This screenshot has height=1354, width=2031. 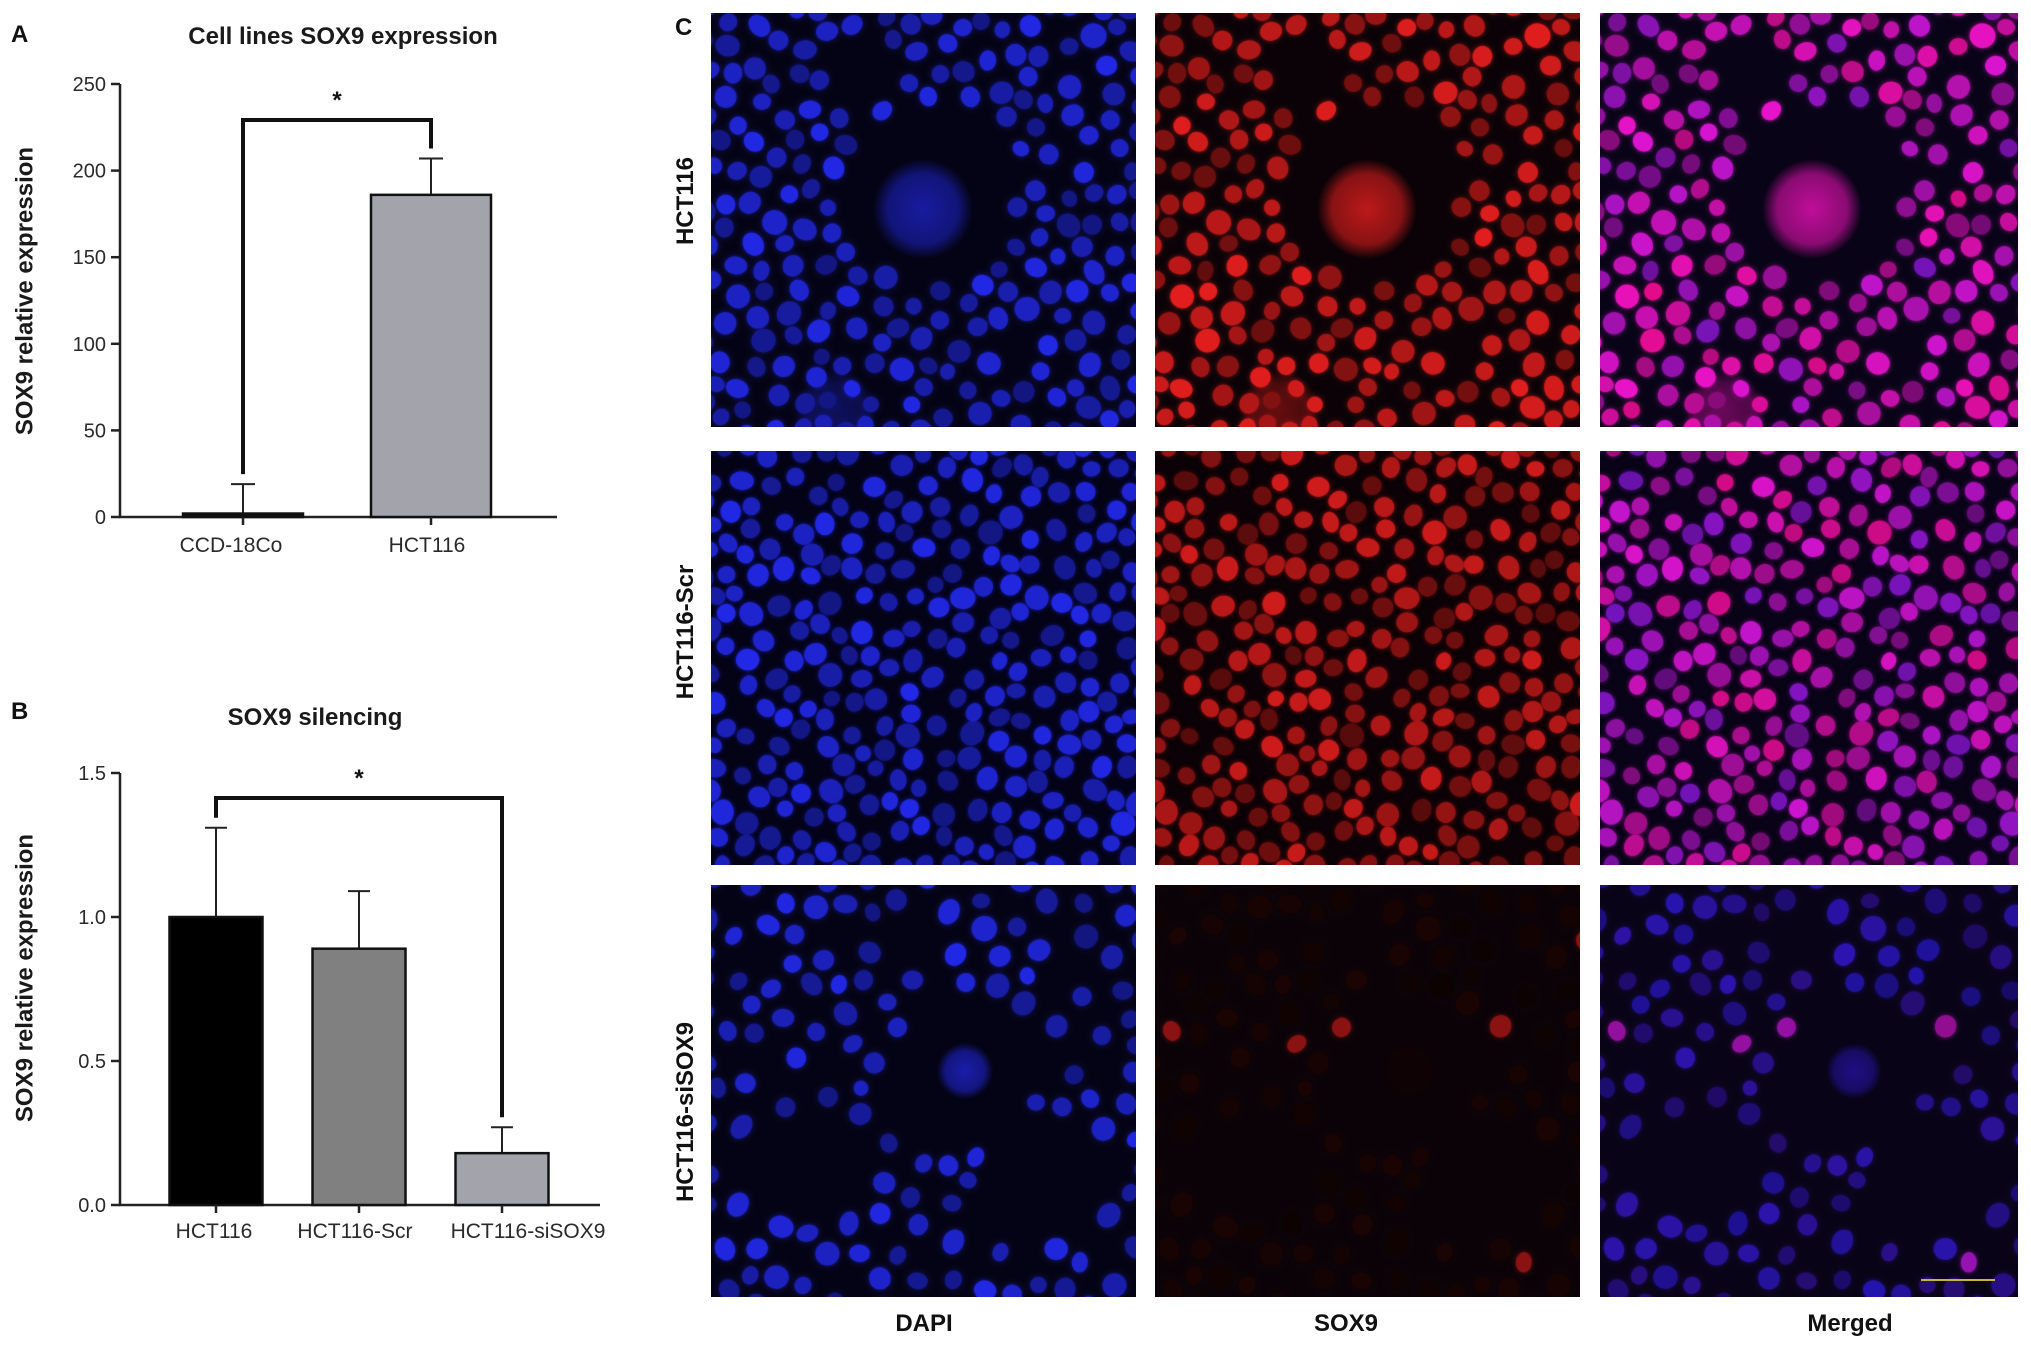 I want to click on col-label-dapi: DAPI, so click(x=924, y=1323).